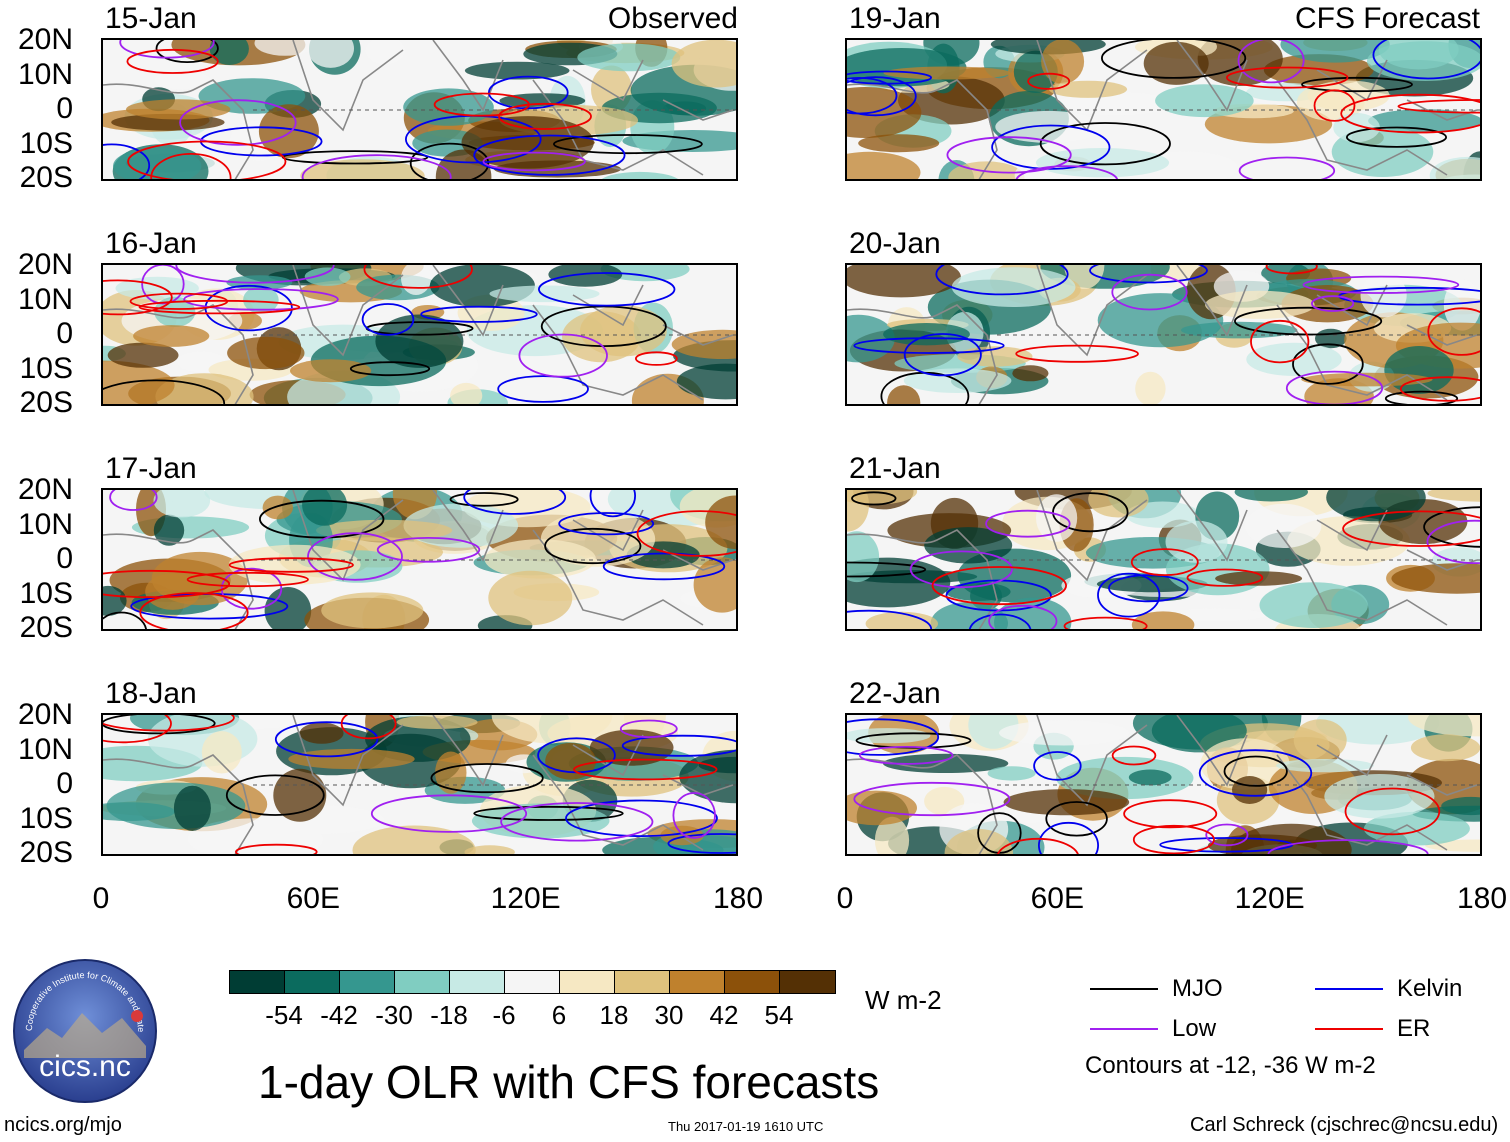 The width and height of the screenshot is (1510, 1142). Describe the element at coordinates (779, 1015) in the screenshot. I see `colorbar-tick-label: 54` at that location.